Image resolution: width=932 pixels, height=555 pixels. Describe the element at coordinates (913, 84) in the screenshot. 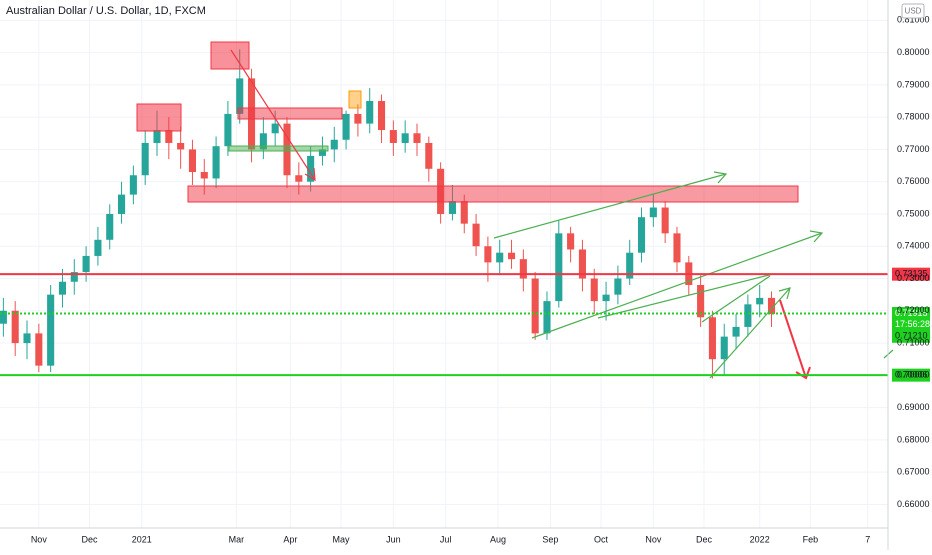

I see `y-tick-label: 0.79000` at that location.